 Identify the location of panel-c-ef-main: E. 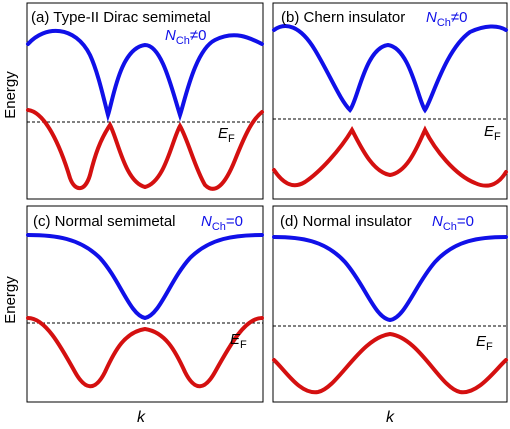
(235, 339).